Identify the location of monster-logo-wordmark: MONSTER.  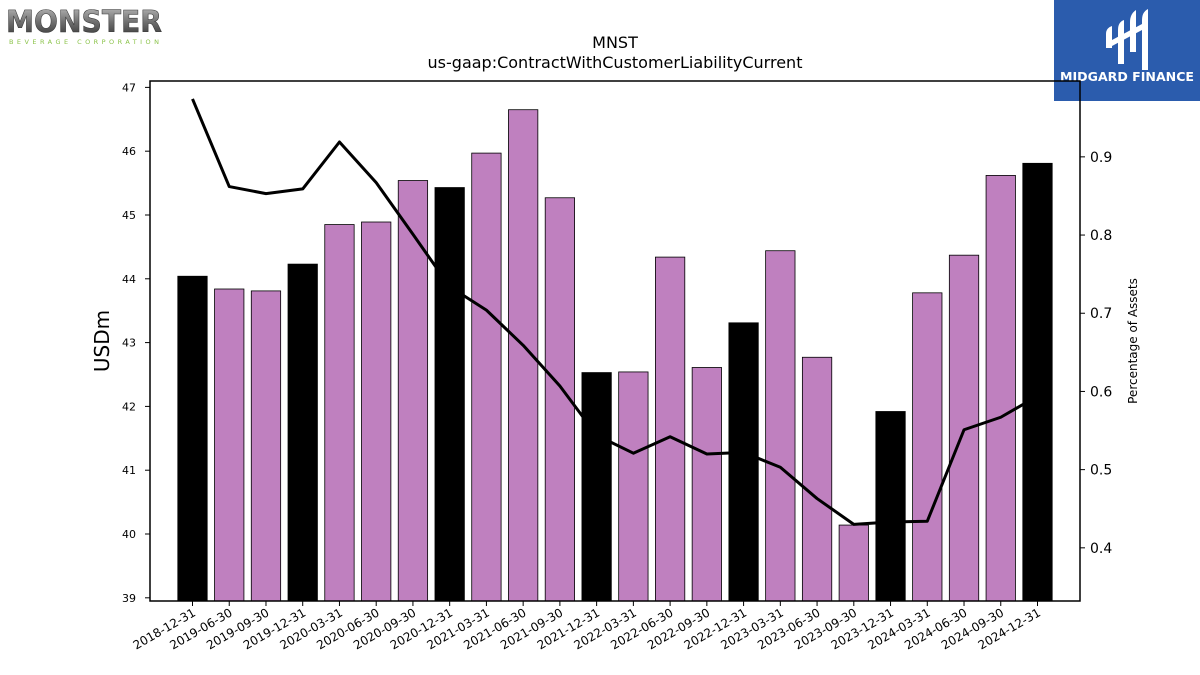
(84, 22).